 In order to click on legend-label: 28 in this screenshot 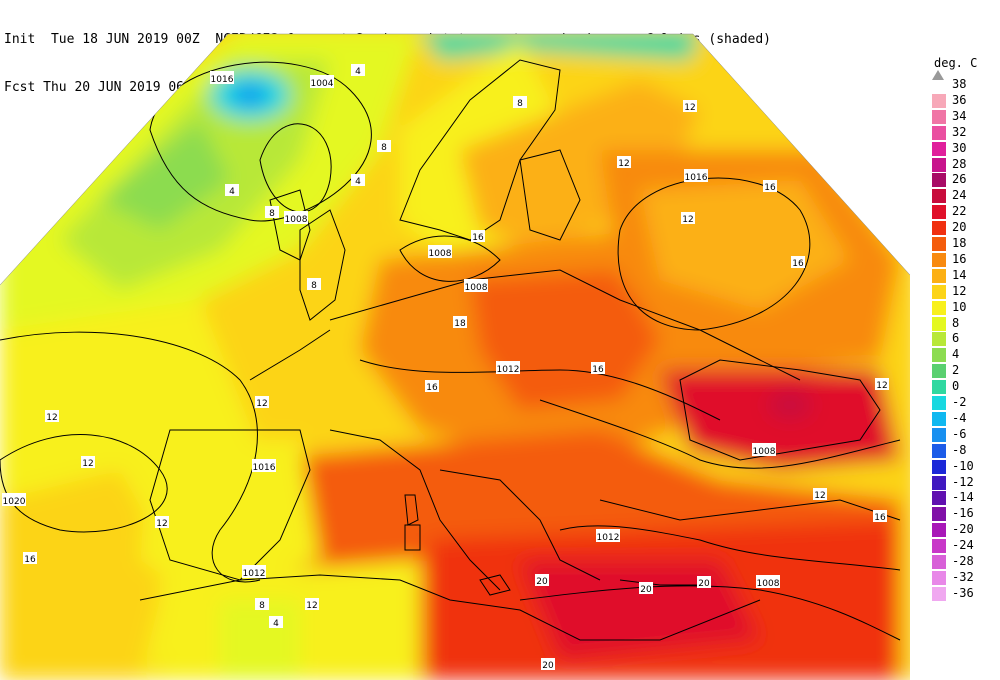, I will do `click(959, 163)`.